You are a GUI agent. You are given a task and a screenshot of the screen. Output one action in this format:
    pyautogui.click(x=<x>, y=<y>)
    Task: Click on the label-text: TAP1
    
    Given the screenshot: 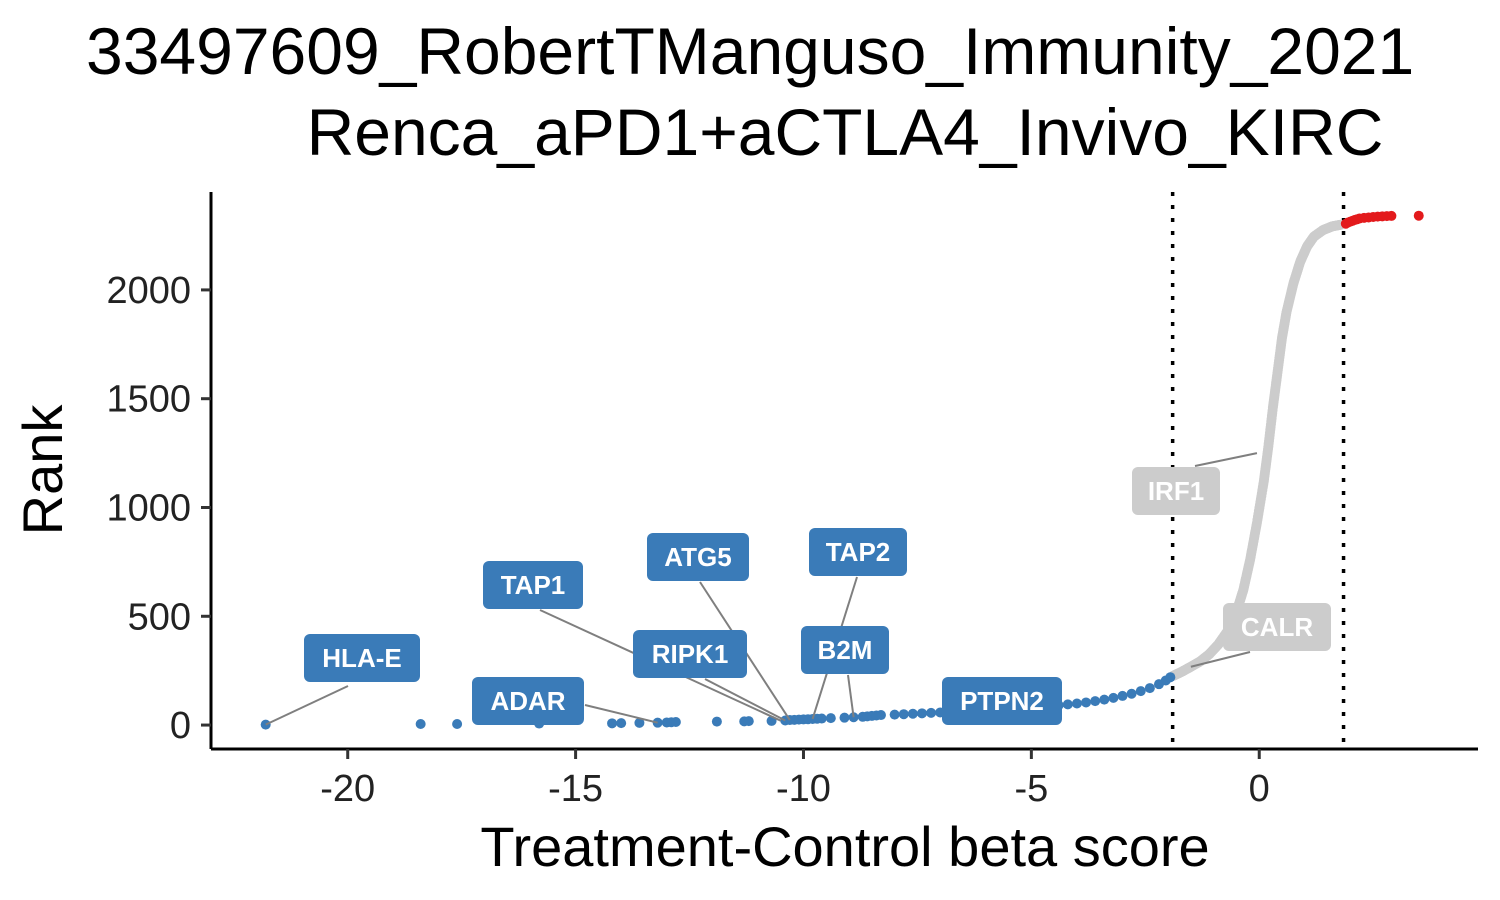 What is the action you would take?
    pyautogui.click(x=533, y=585)
    